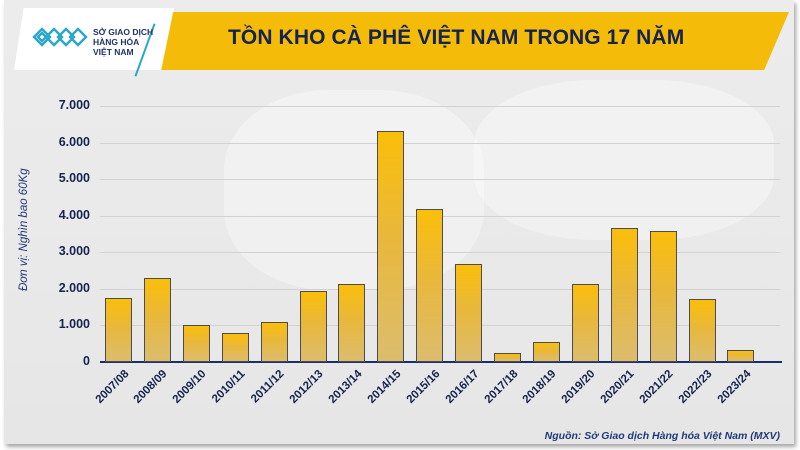 Image resolution: width=800 pixels, height=450 pixels. I want to click on title-banner, so click(434, 41).